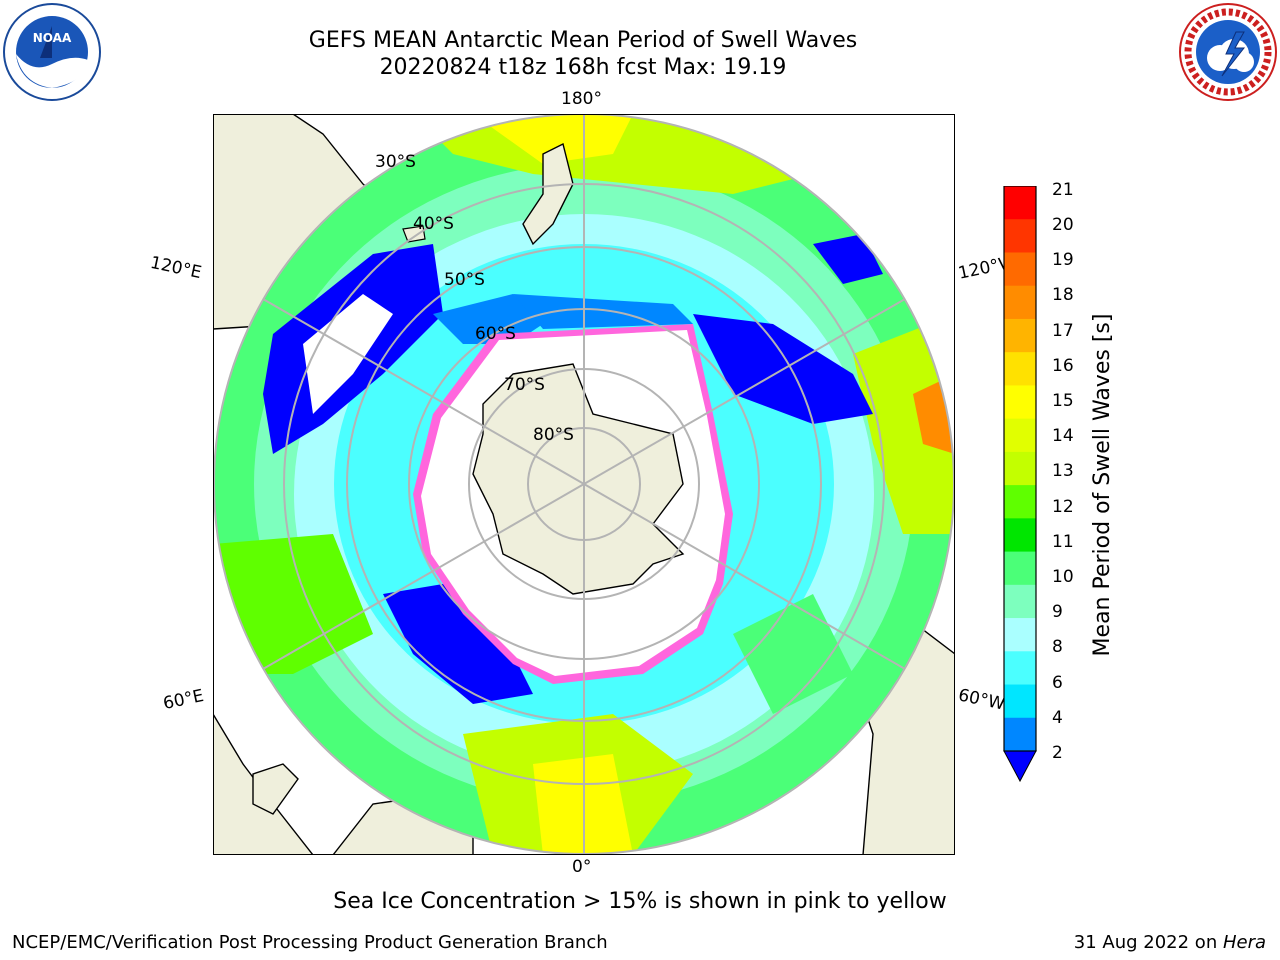  I want to click on colorbar-tick: 19, so click(1063, 260).